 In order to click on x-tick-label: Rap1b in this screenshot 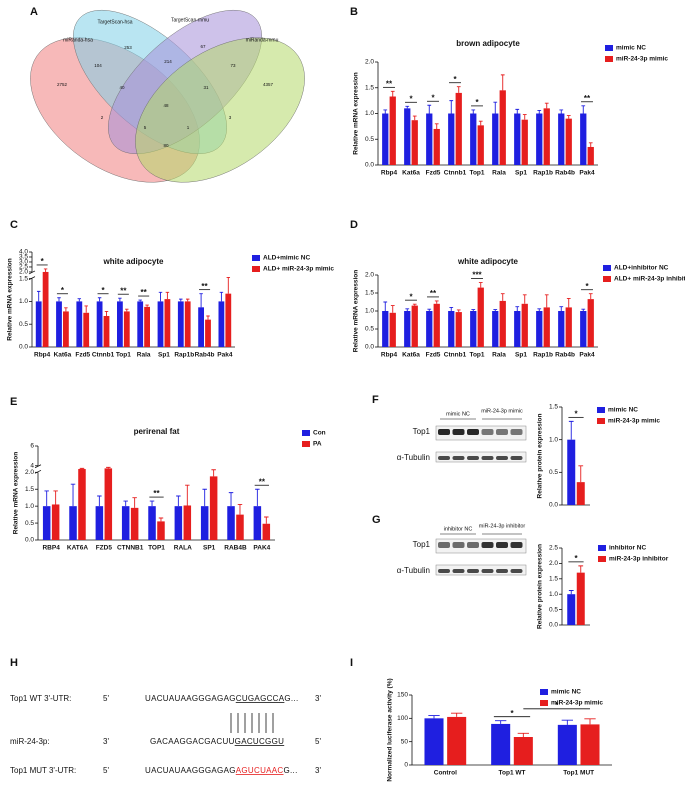, I will do `click(184, 355)`.